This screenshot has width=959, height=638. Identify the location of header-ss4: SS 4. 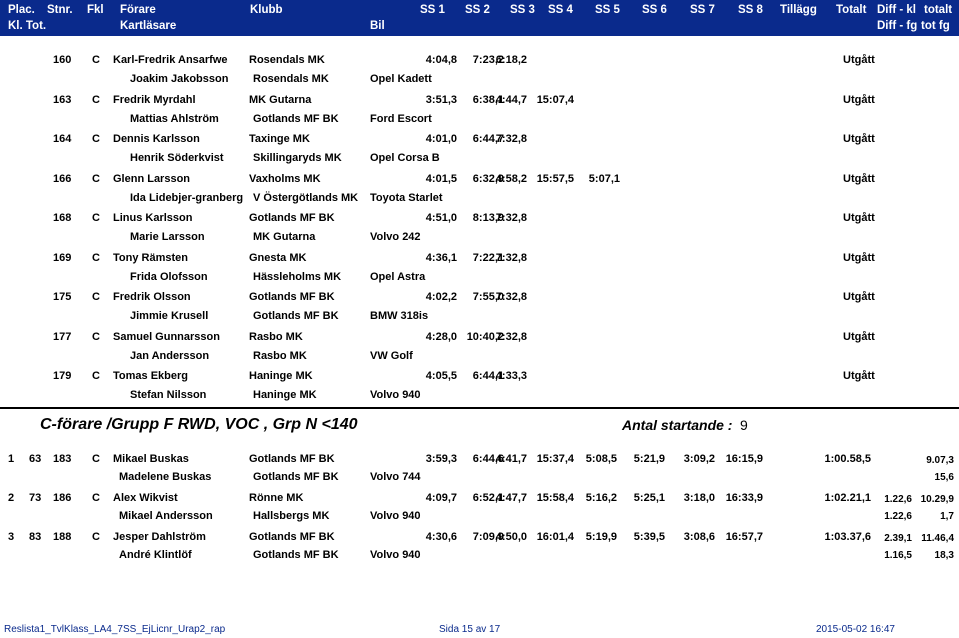
(560, 10).